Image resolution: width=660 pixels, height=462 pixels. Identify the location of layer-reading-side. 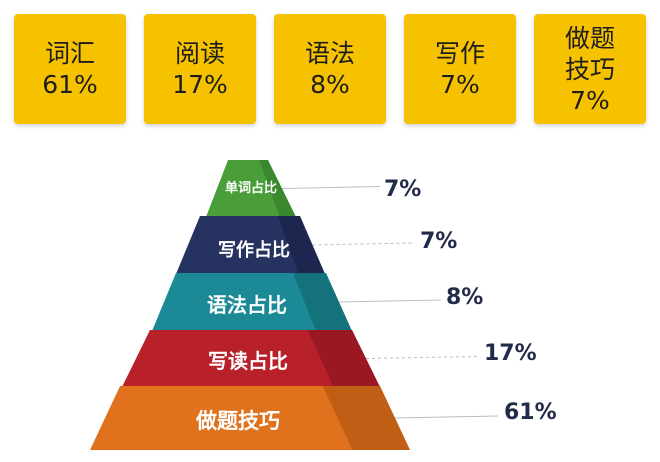
(343, 358).